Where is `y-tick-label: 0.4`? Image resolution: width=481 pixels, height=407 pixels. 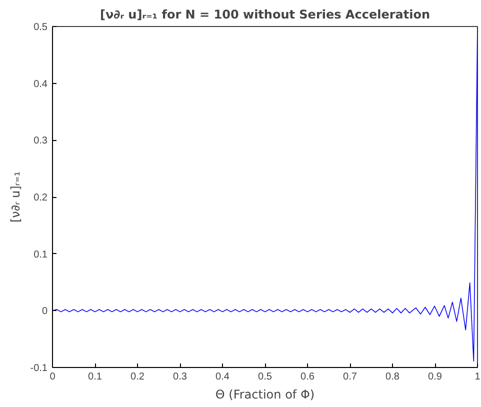 y-tick-label: 0.4 is located at coordinates (41, 84).